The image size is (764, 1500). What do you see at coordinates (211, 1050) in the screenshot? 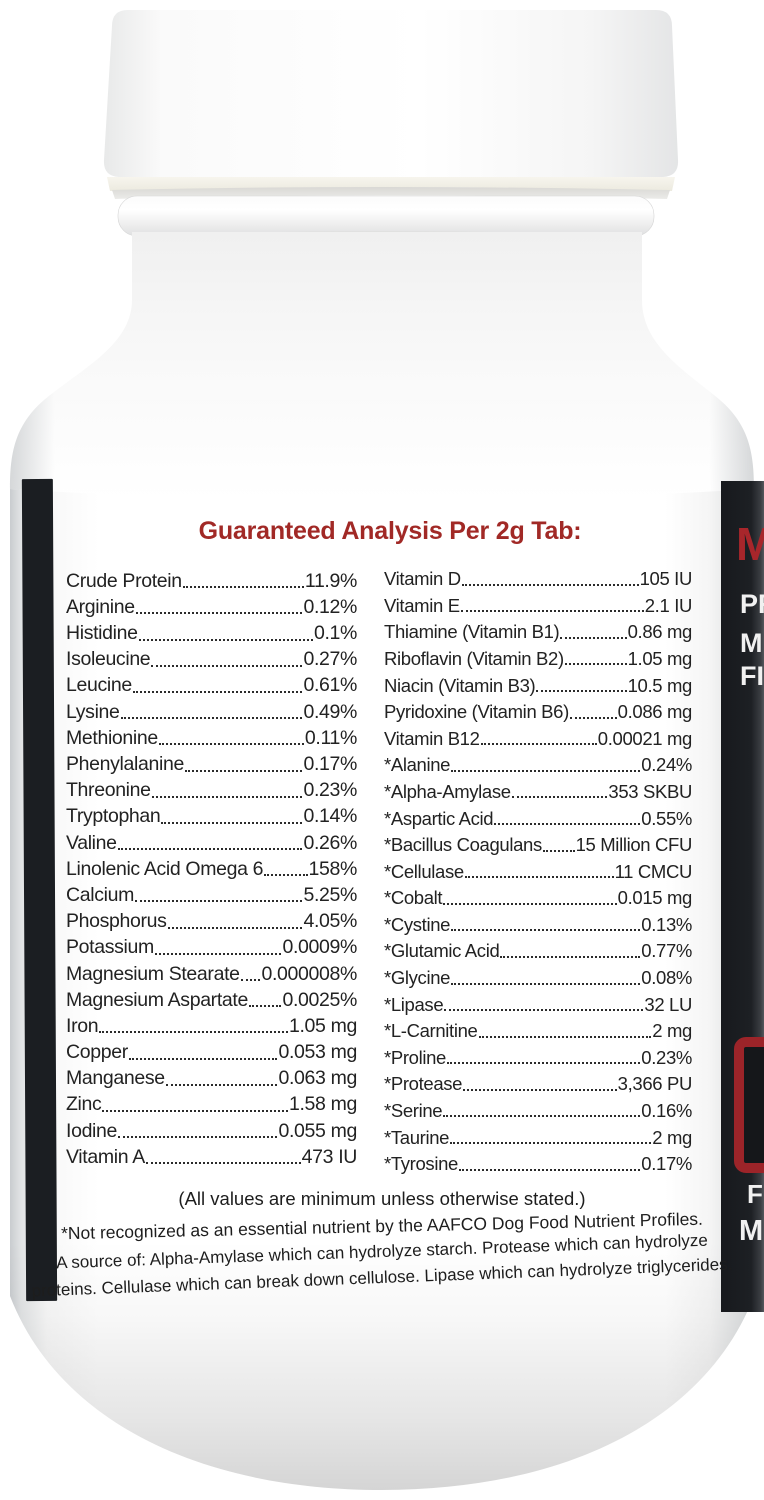
I see `analysis-row: Copper 0.053 mg` at bounding box center [211, 1050].